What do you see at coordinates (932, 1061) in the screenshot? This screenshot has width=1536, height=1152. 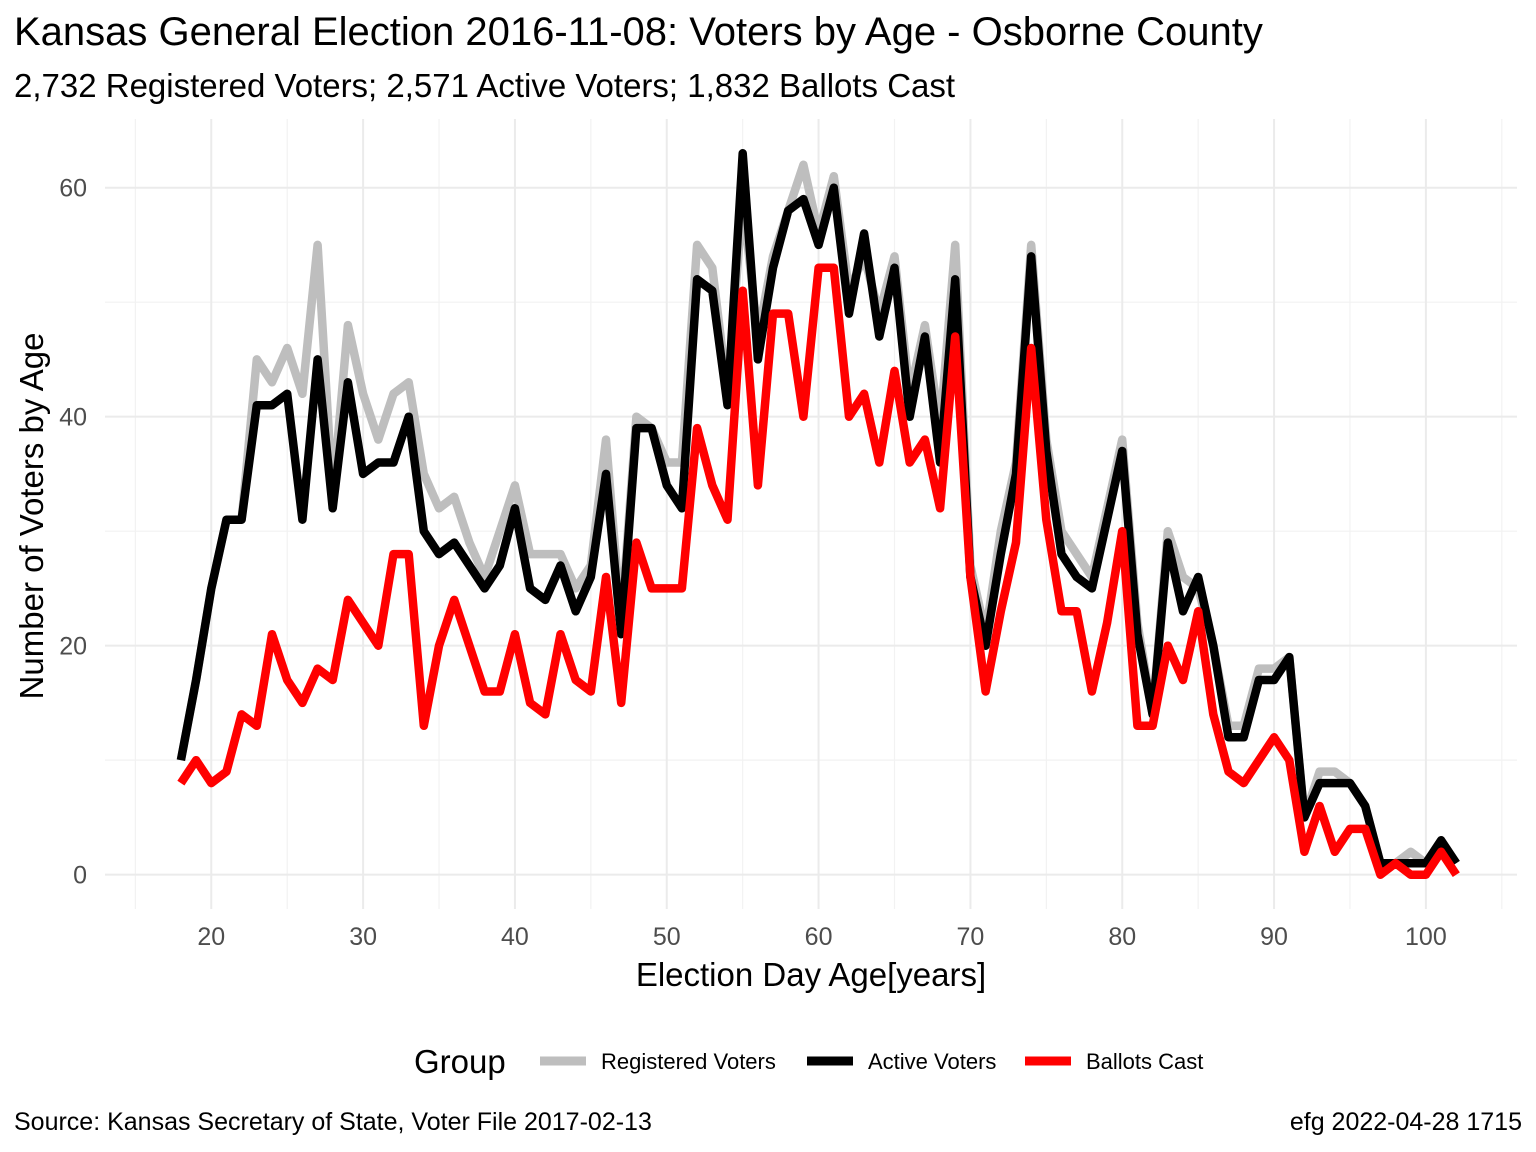 I see `legend-label: Active Voters` at bounding box center [932, 1061].